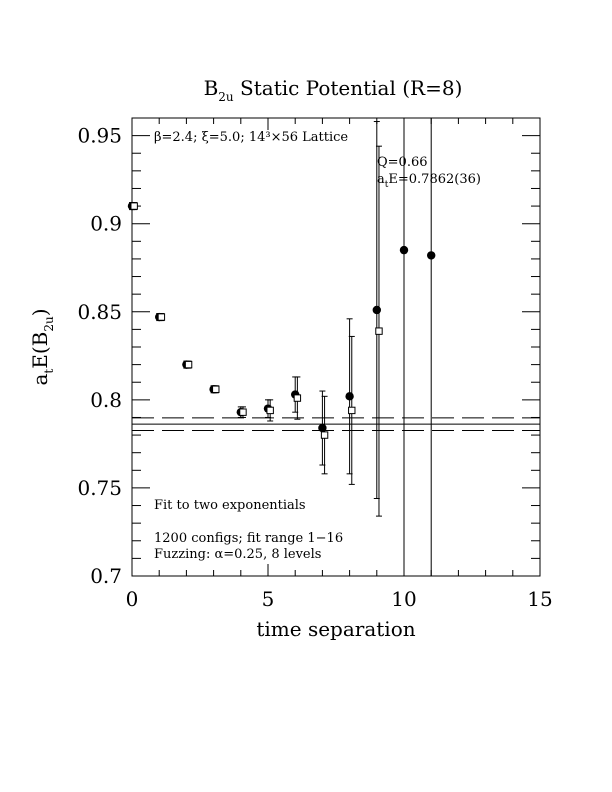  What do you see at coordinates (336, 424) in the screenshot?
I see `fit-lines` at bounding box center [336, 424].